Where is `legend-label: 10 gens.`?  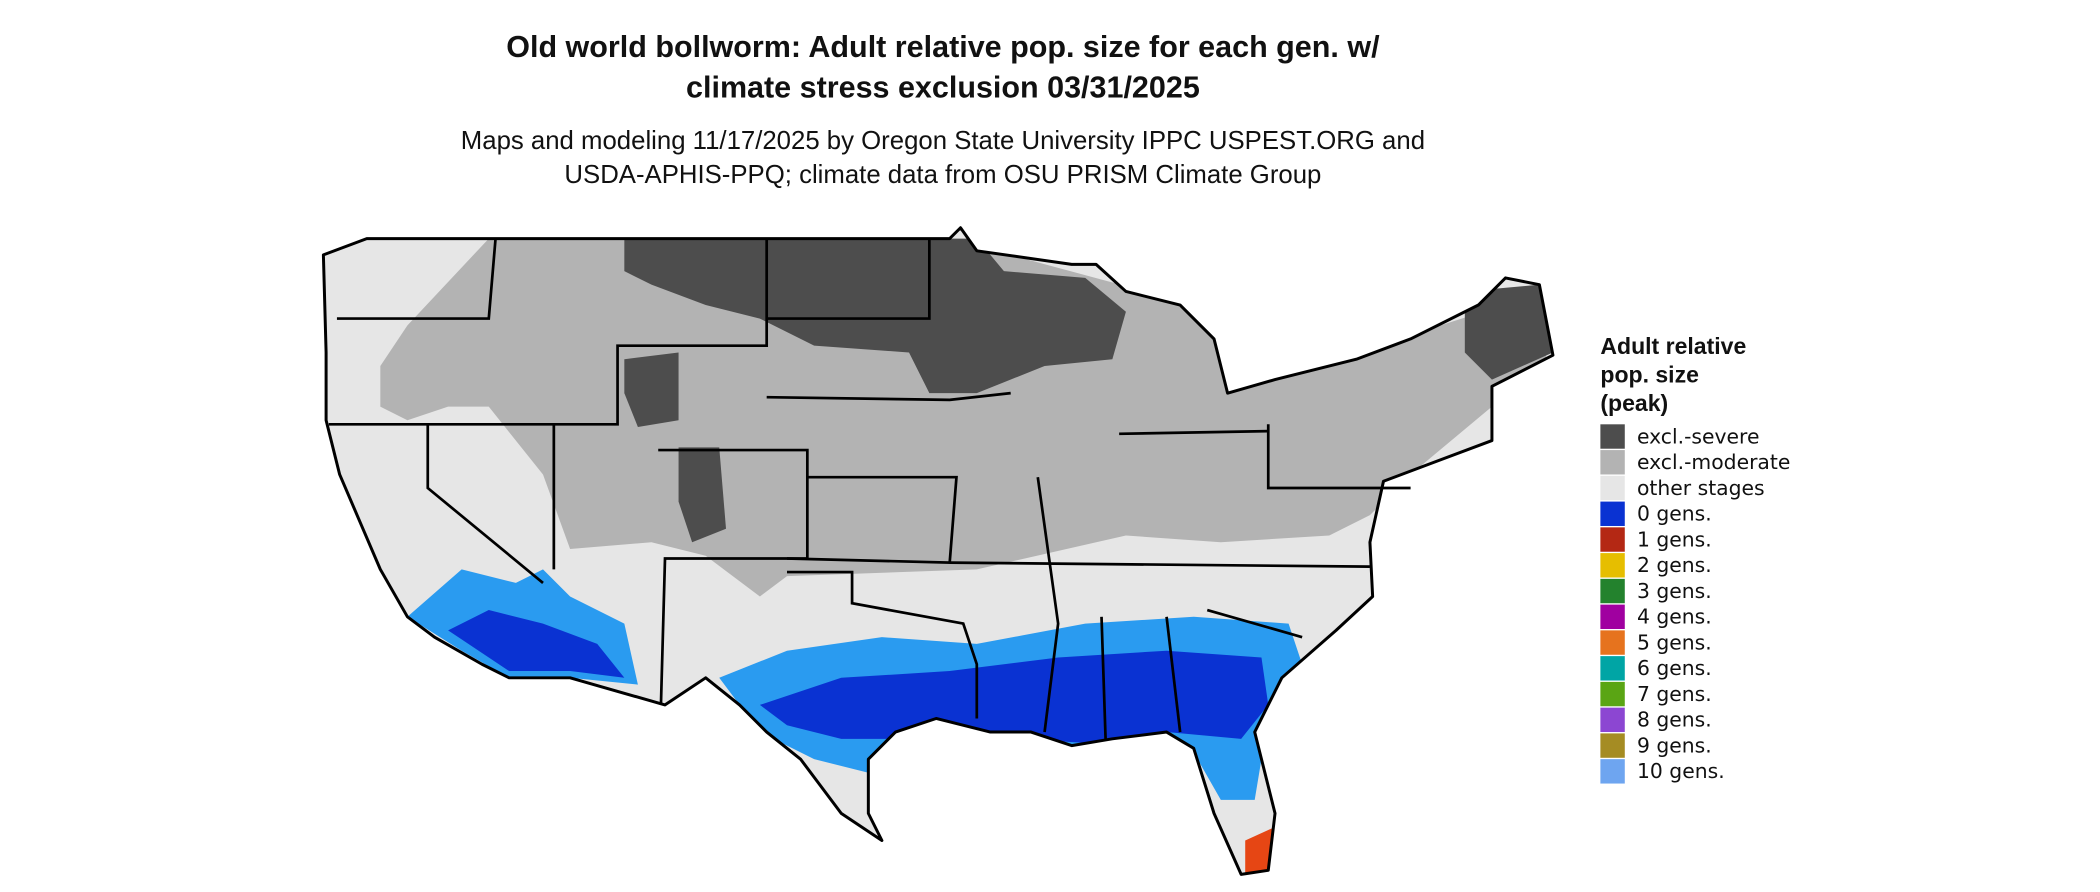 legend-label: 10 gens. is located at coordinates (1681, 771).